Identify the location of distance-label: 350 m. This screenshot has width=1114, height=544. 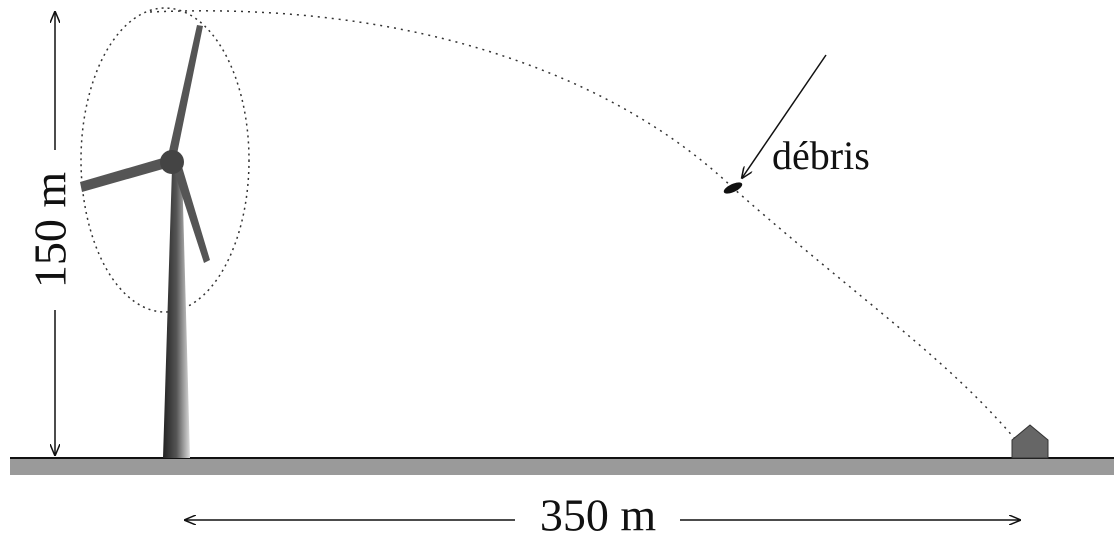
(598, 515).